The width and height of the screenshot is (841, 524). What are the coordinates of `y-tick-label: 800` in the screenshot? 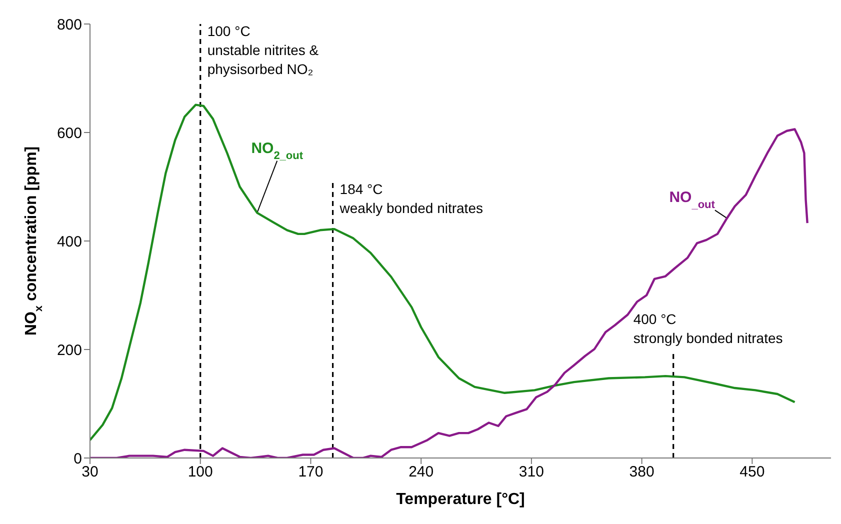 It's located at (69, 25).